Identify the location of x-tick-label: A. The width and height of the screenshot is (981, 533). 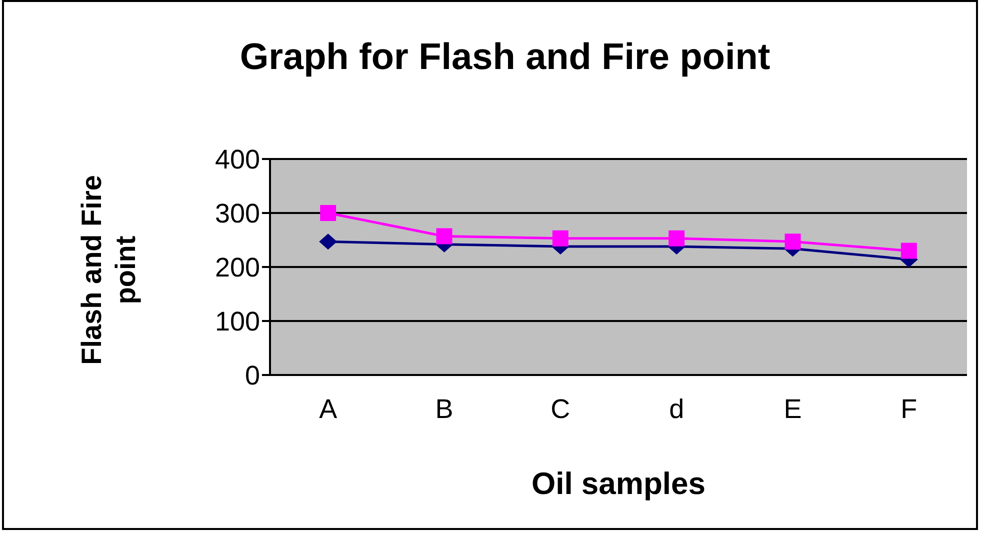
(328, 409).